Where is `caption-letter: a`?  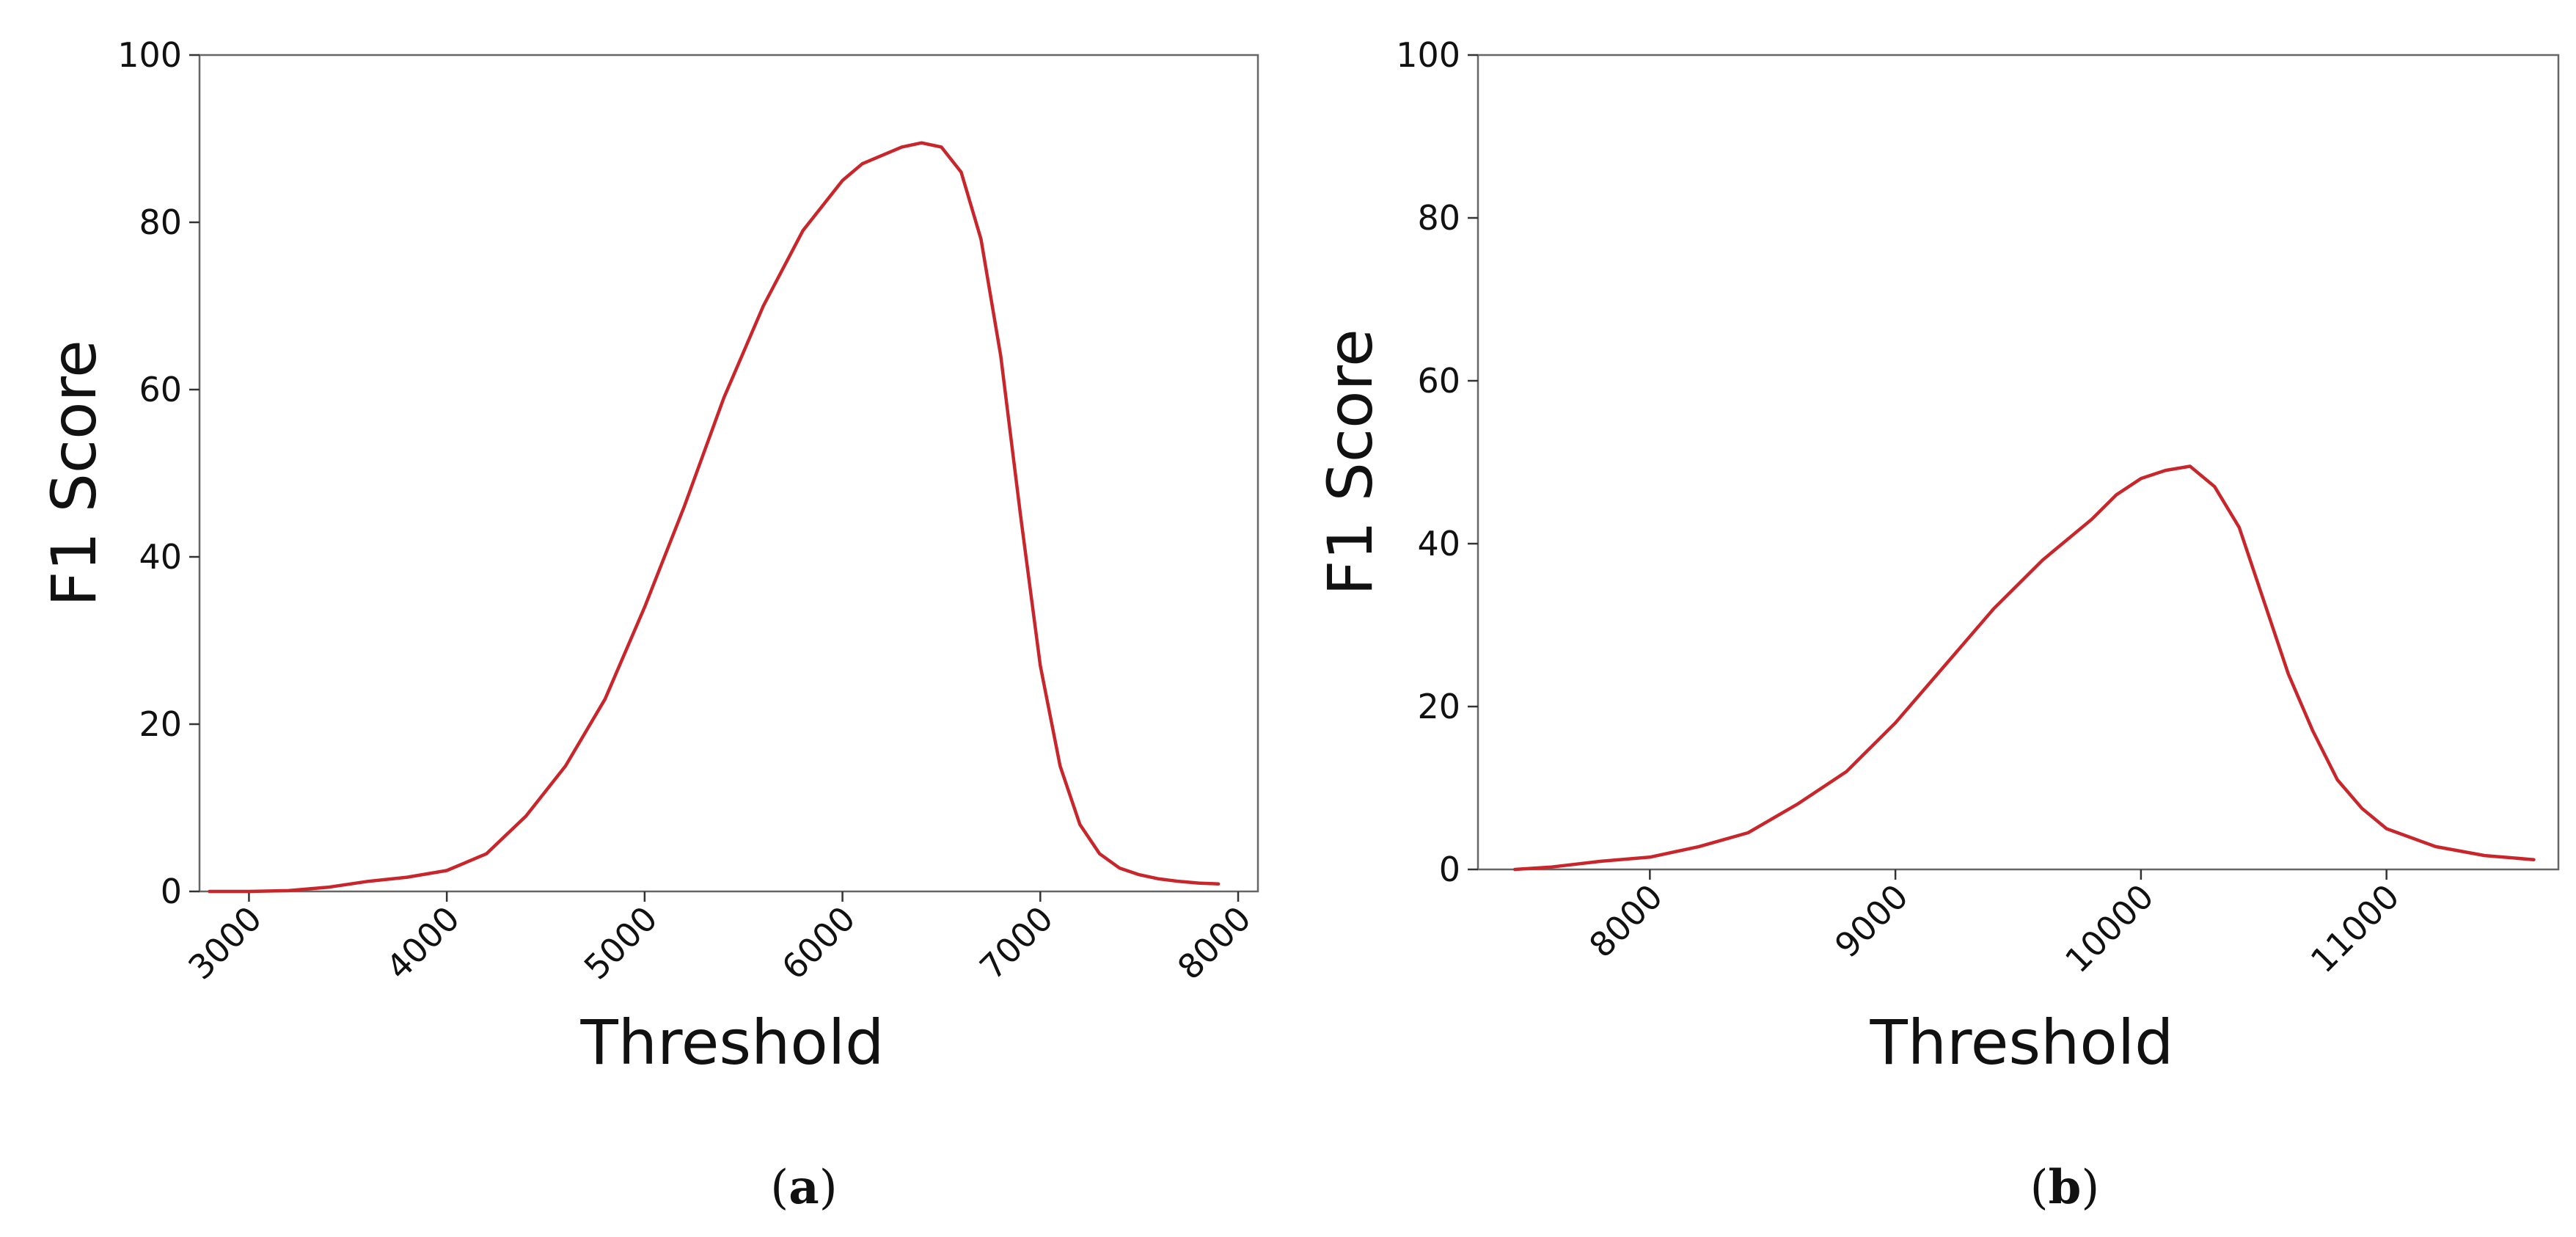 caption-letter: a is located at coordinates (804, 1187).